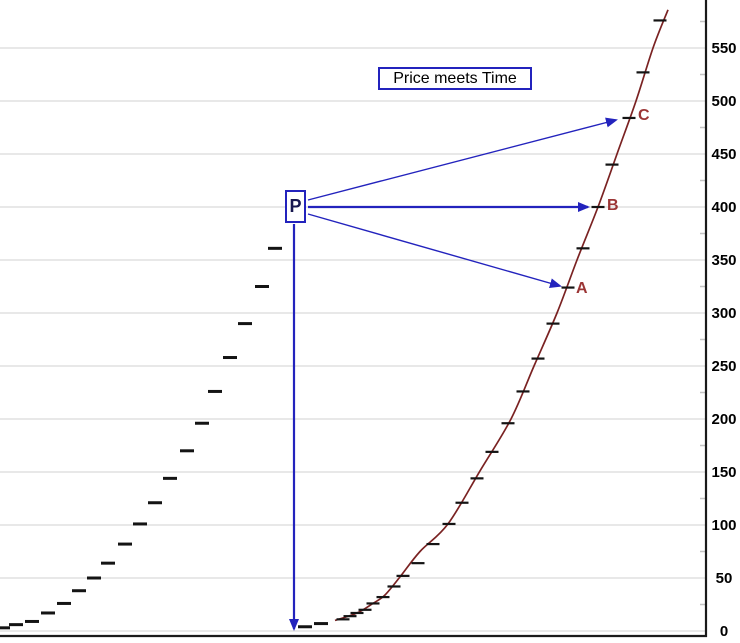 The width and height of the screenshot is (740, 643). What do you see at coordinates (724, 631) in the screenshot?
I see `y-tick-label-0: 0` at bounding box center [724, 631].